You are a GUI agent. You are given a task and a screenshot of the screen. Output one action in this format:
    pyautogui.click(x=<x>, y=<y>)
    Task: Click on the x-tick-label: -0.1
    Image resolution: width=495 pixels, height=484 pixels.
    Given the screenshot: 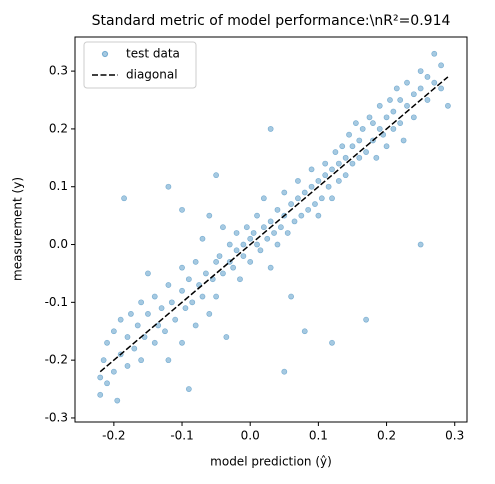 What is the action you would take?
    pyautogui.click(x=181, y=436)
    